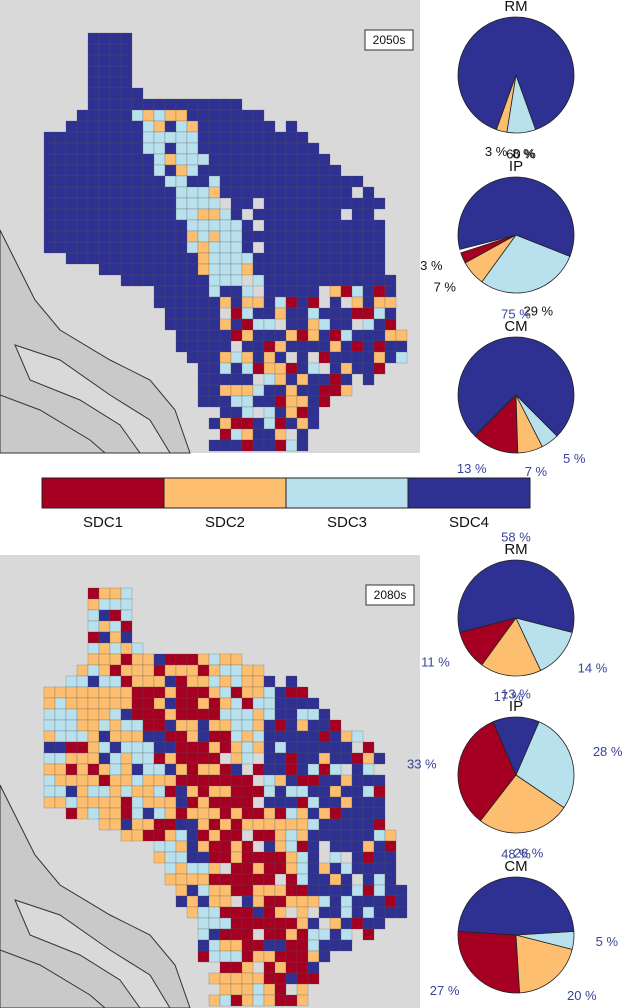 The width and height of the screenshot is (631, 1008). What do you see at coordinates (516, 166) in the screenshot?
I see `pie-title: IP` at bounding box center [516, 166].